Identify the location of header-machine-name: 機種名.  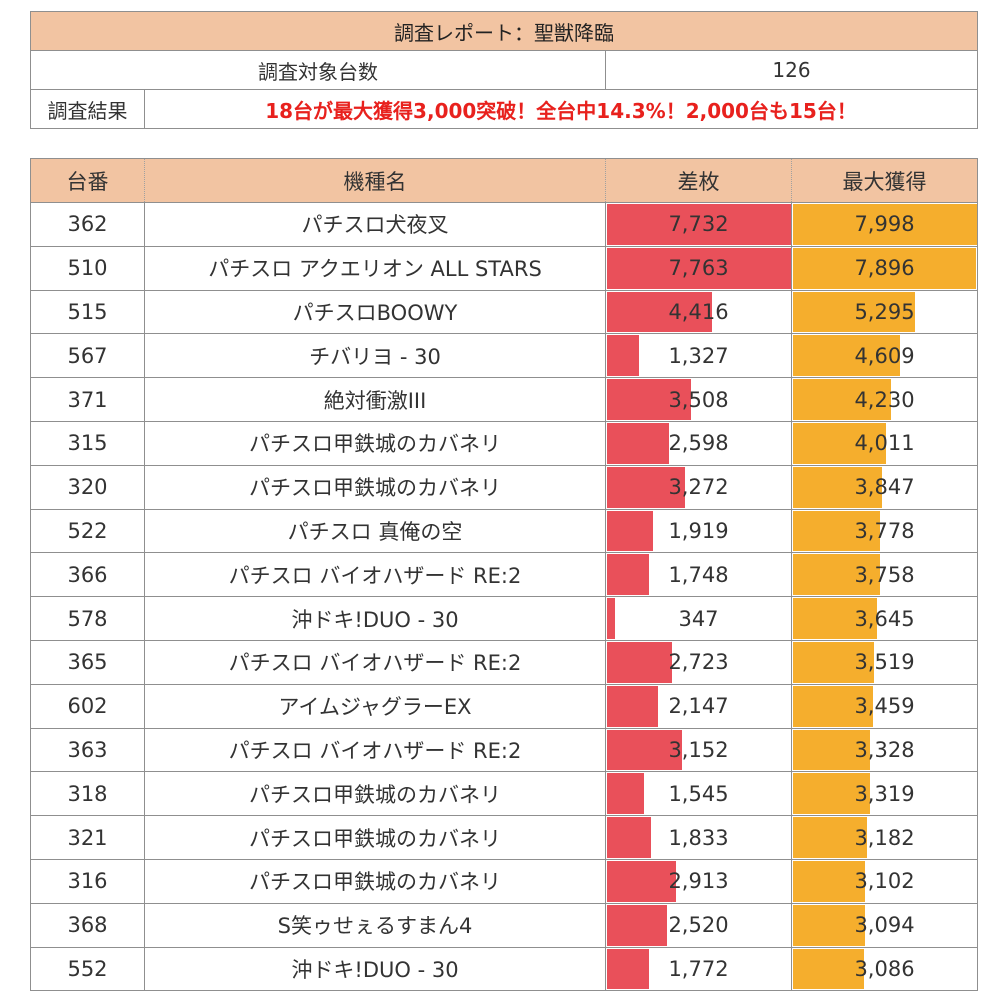
(375, 180).